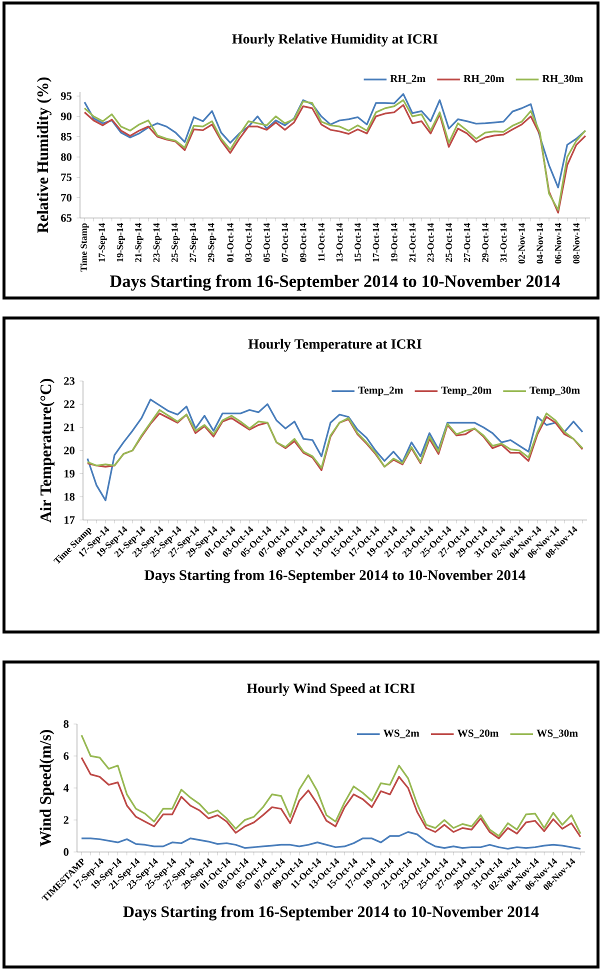  What do you see at coordinates (558, 243) in the screenshot?
I see `x-tick-label: 06-Nov-14` at bounding box center [558, 243].